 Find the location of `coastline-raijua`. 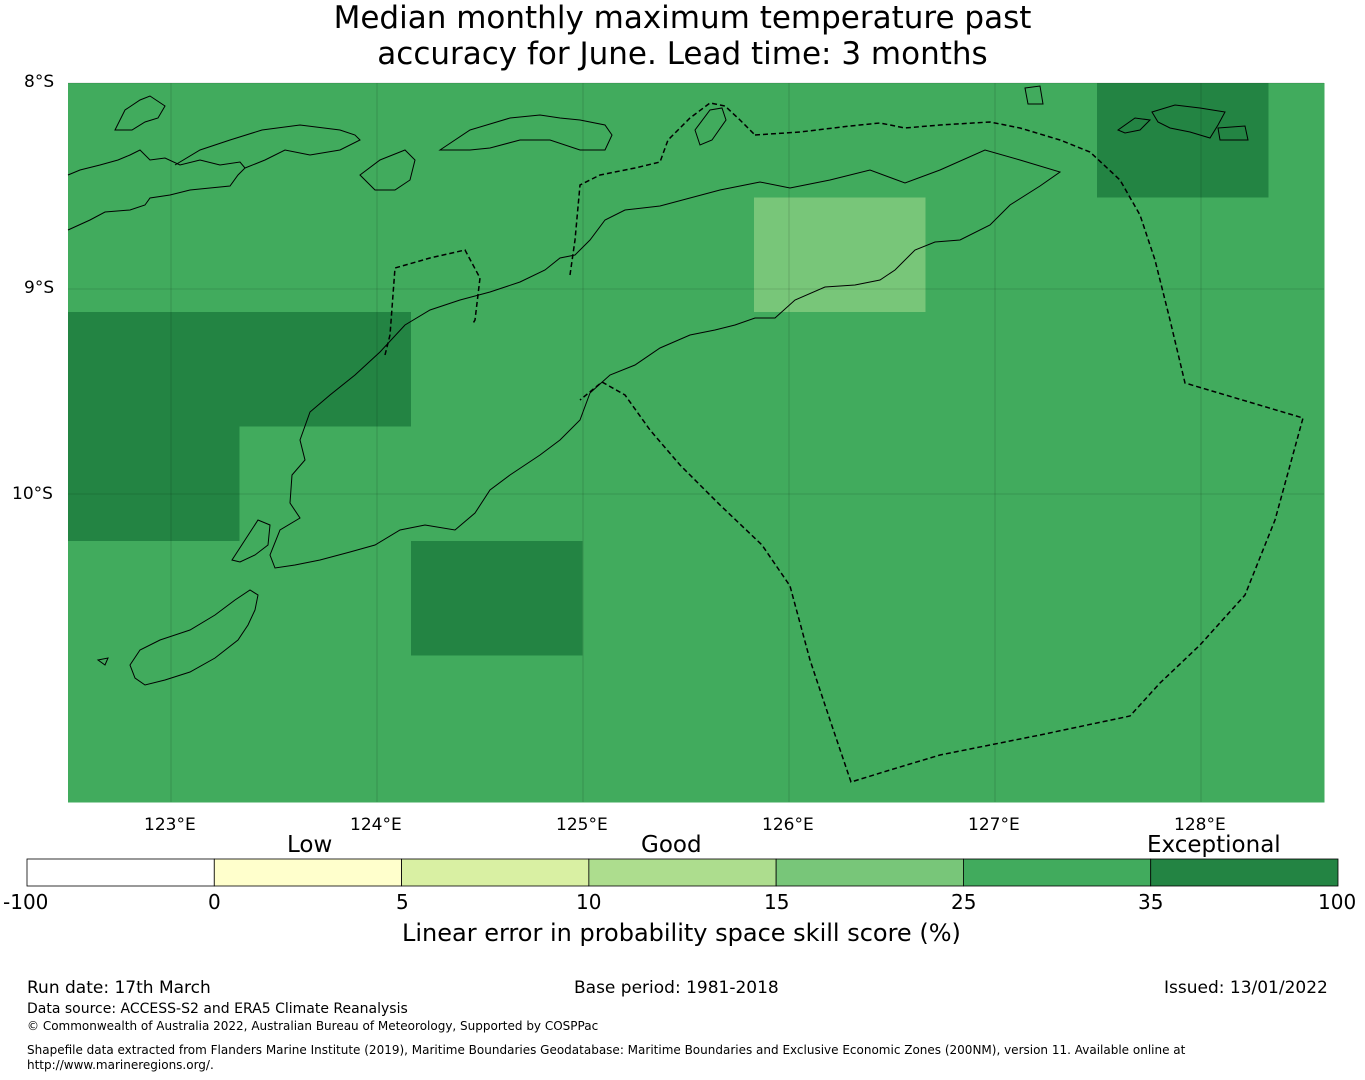

coastline-raijua is located at coordinates (102, 661).